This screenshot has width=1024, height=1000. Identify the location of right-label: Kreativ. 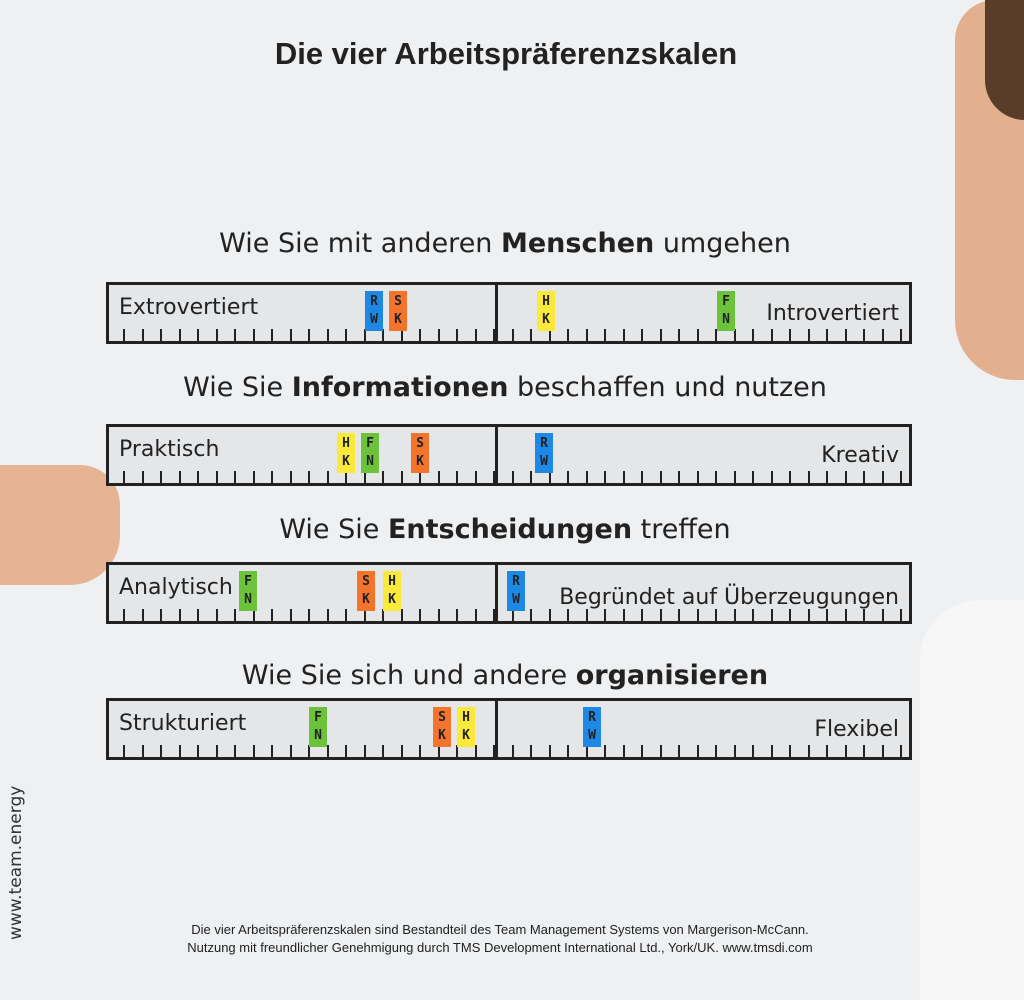
(860, 455).